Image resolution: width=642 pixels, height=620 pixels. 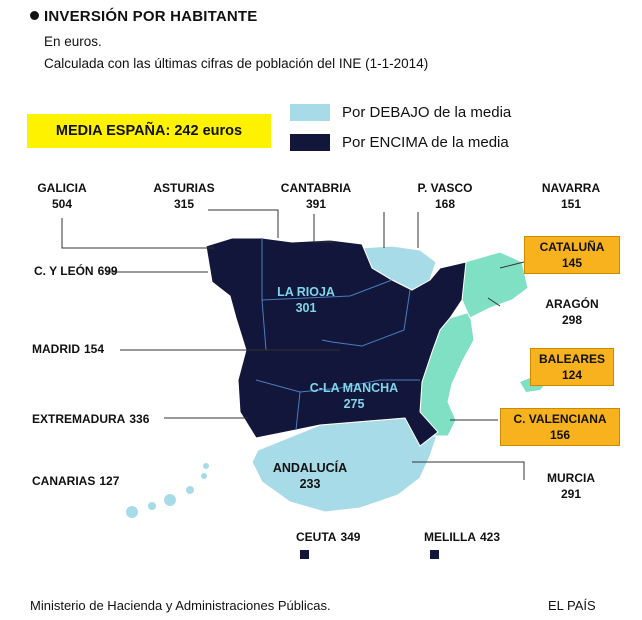 I want to click on label-pvasco: P. VASCO 168, so click(x=445, y=196).